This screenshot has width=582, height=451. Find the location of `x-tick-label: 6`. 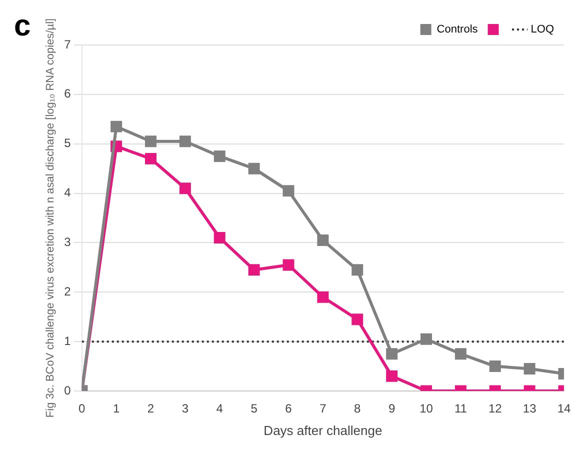

x-tick-label: 6 is located at coordinates (288, 409).